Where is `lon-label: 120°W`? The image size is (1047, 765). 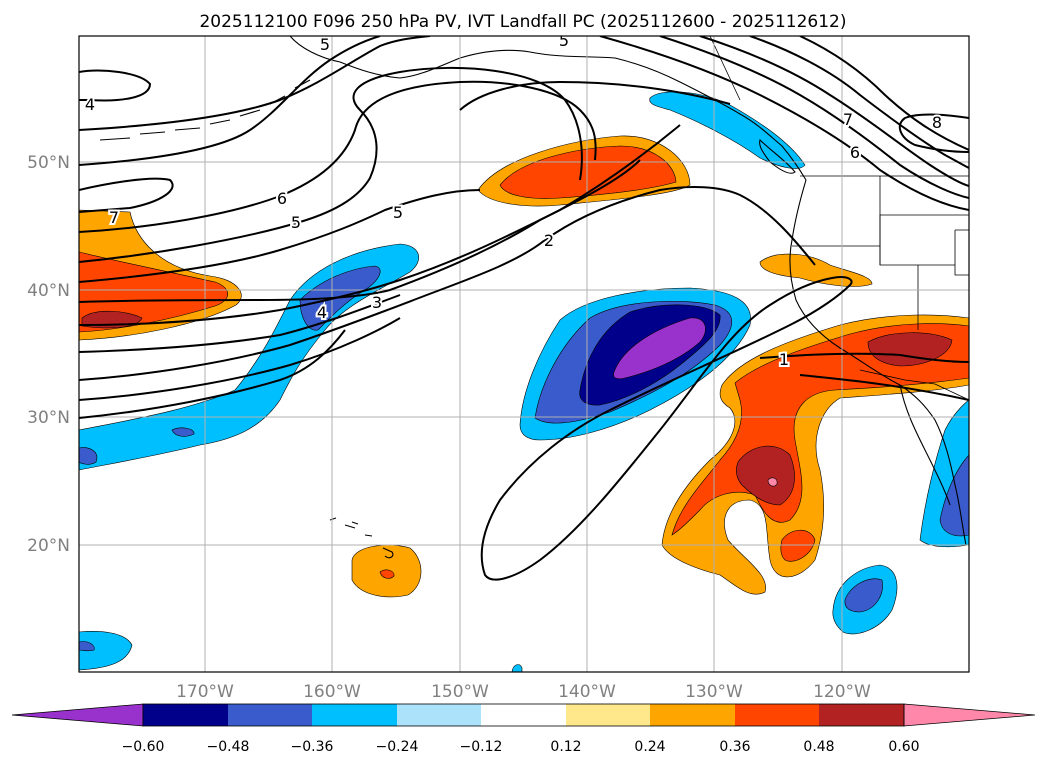 lon-label: 120°W is located at coordinates (842, 692).